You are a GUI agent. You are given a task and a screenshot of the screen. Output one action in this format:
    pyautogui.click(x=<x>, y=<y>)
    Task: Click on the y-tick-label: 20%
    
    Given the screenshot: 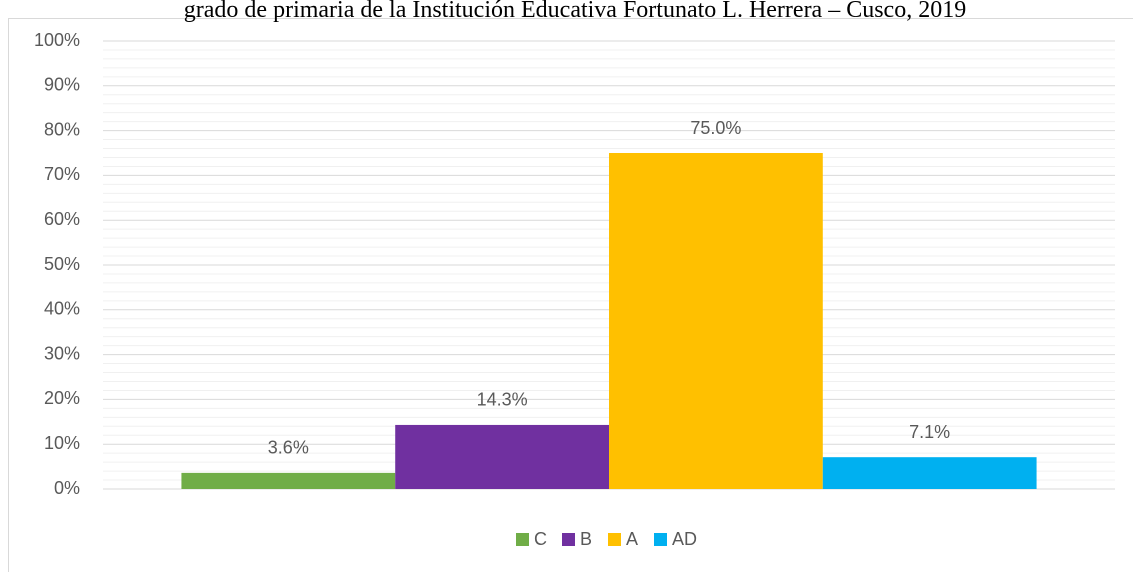 What is the action you would take?
    pyautogui.click(x=62, y=398)
    